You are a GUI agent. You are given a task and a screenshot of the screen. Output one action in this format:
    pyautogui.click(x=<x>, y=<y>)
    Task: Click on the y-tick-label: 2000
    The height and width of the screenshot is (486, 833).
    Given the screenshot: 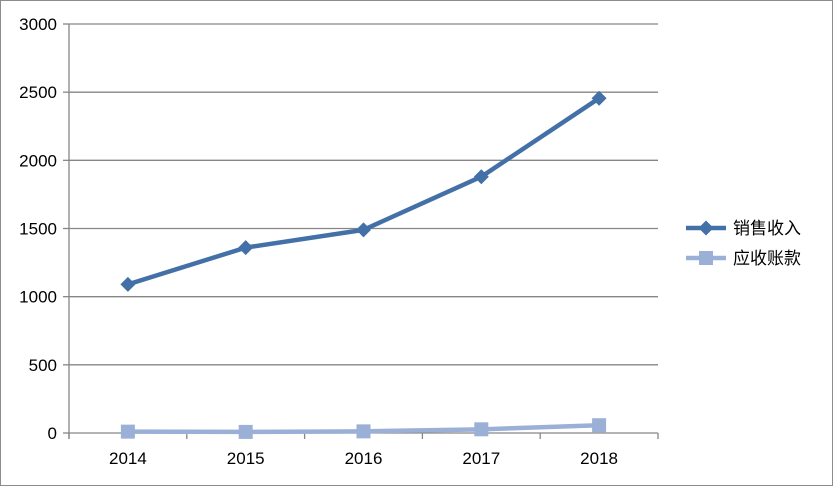 What is the action you would take?
    pyautogui.click(x=38, y=160)
    